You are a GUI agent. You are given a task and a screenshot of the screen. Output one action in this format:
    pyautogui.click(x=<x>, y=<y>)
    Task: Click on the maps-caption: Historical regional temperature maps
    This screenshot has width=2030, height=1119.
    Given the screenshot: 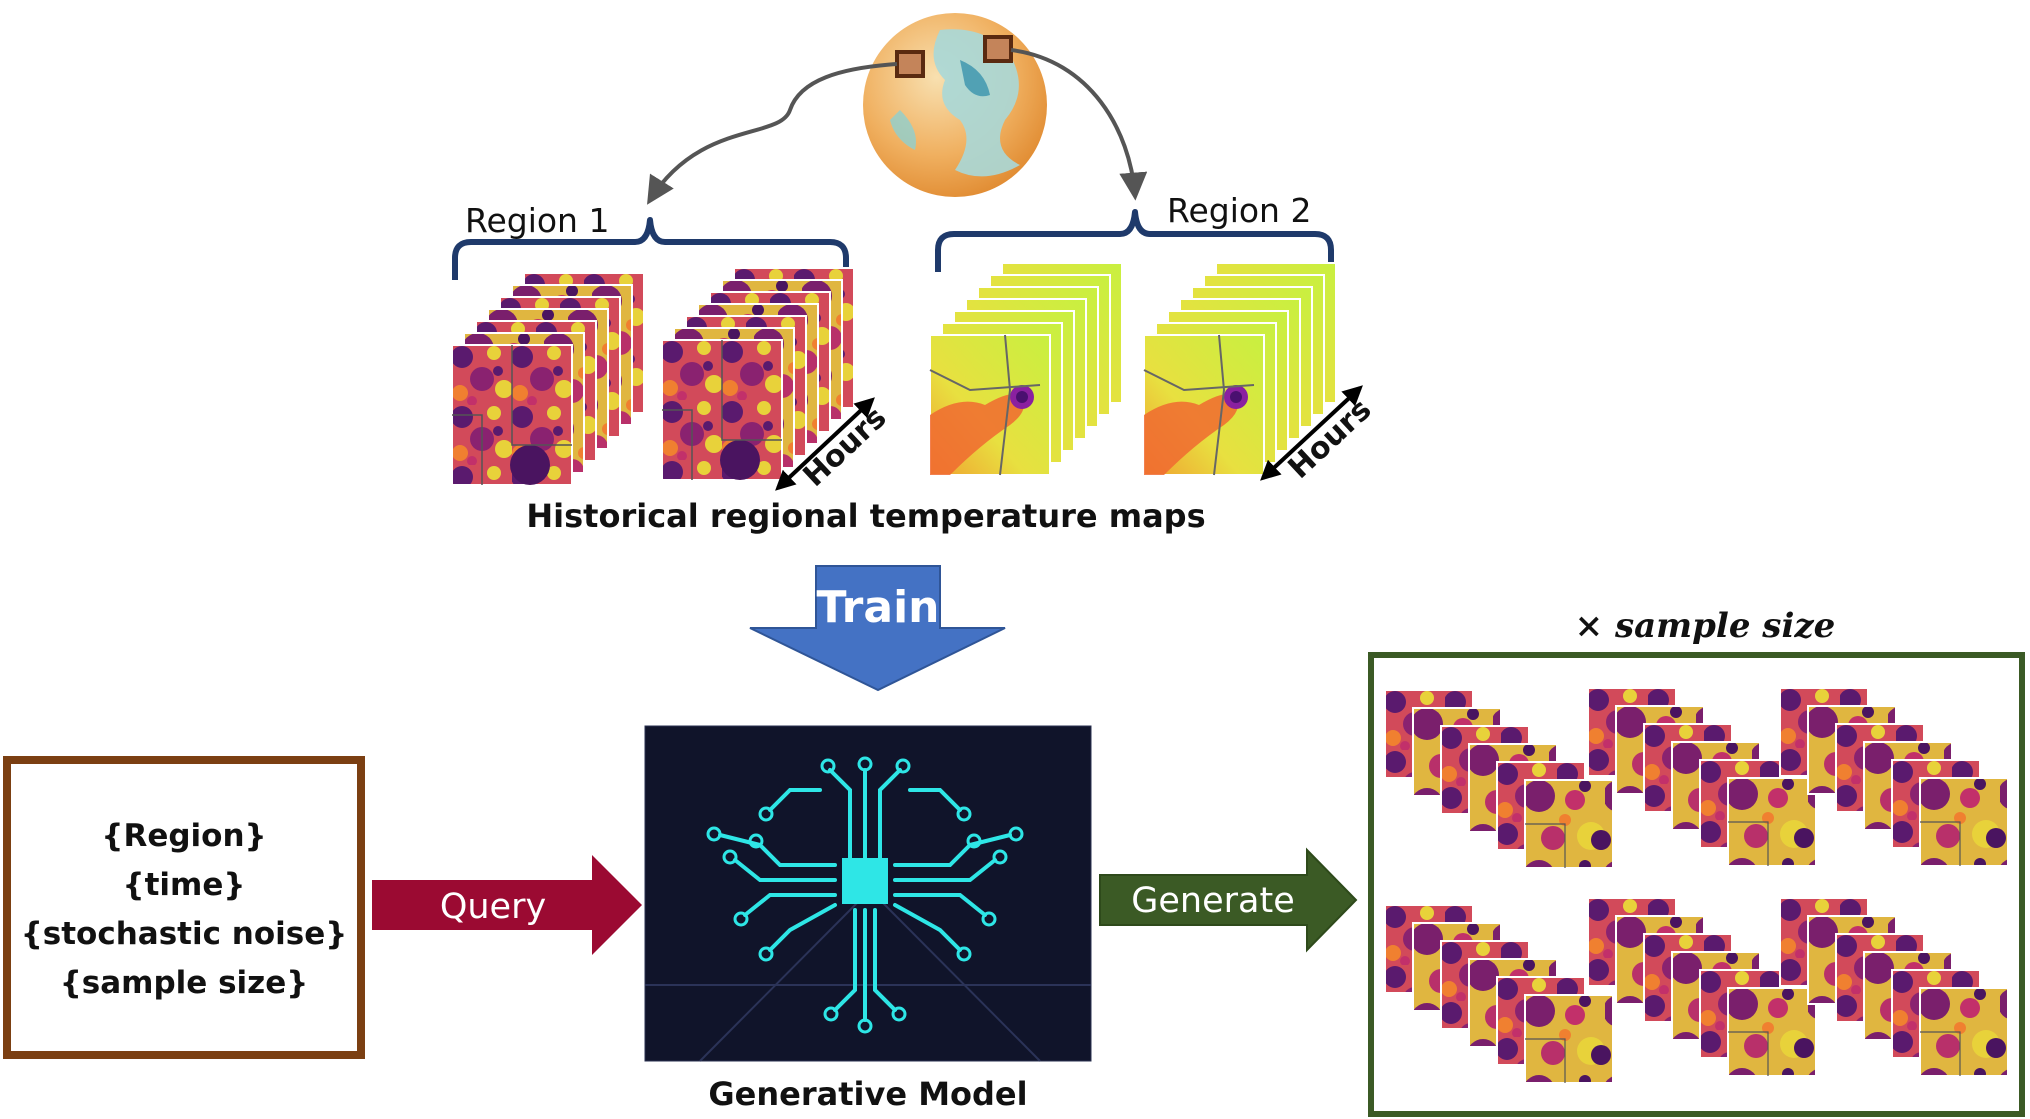 What is the action you would take?
    pyautogui.click(x=865, y=516)
    